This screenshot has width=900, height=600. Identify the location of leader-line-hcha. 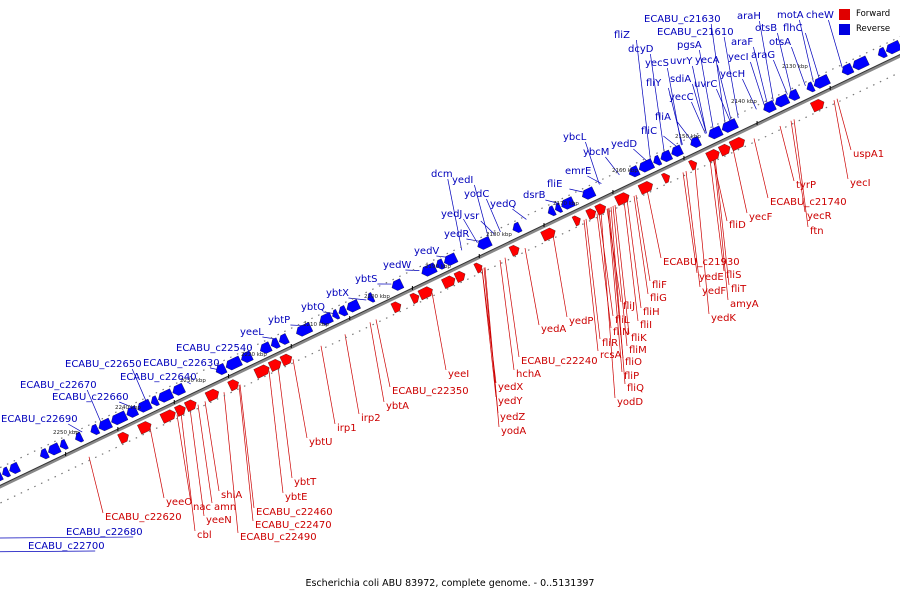
(507, 315).